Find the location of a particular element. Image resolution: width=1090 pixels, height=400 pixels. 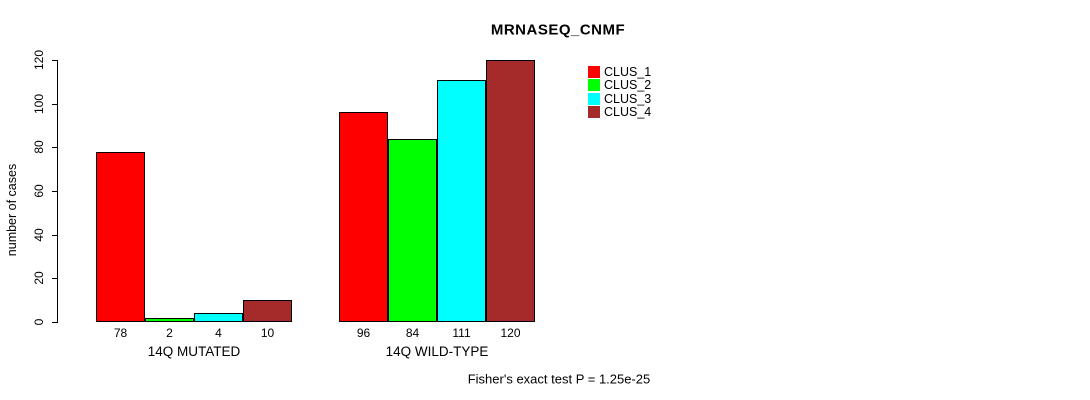

legend-label: CLUS_1 is located at coordinates (628, 72).